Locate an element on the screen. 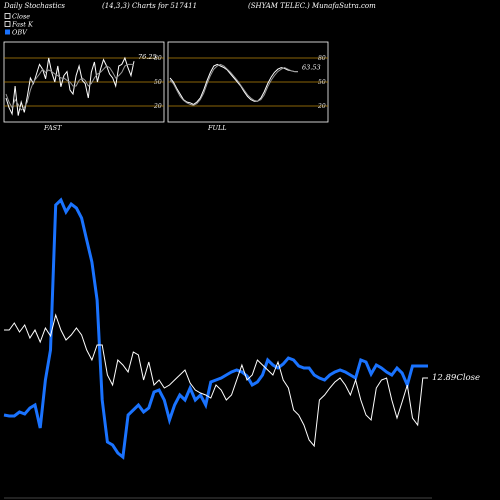 The image size is (500, 500). full-stochastic-panel: 20 50 80 63.53 FULL is located at coordinates (248, 86).